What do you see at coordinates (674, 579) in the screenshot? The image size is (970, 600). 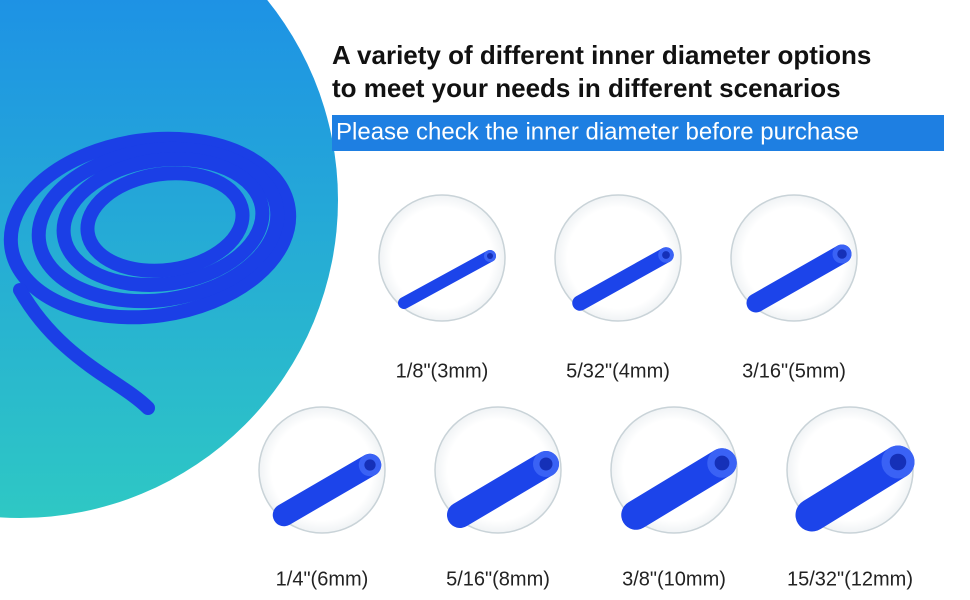 I see `option-label: 3/8"(10mm)` at bounding box center [674, 579].